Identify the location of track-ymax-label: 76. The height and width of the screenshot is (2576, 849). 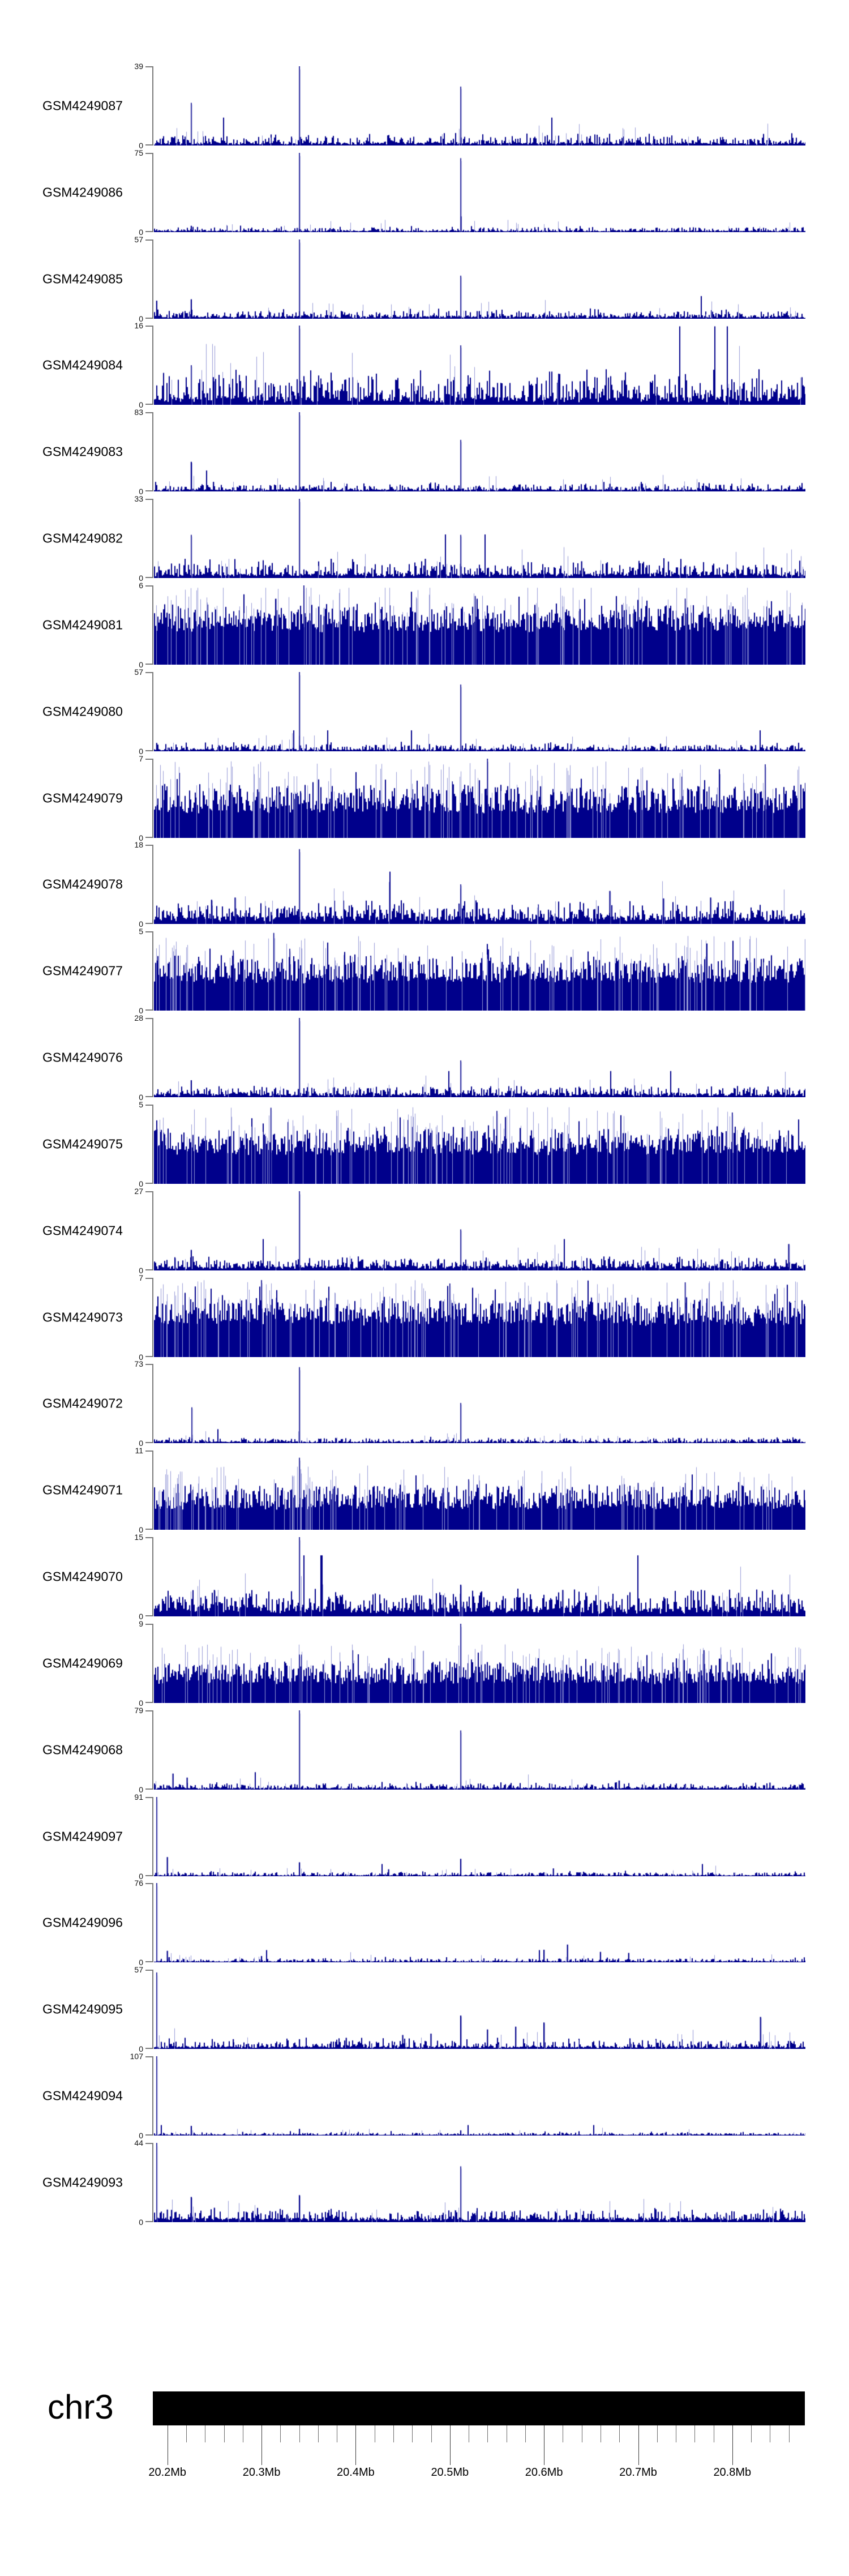
(138, 1883).